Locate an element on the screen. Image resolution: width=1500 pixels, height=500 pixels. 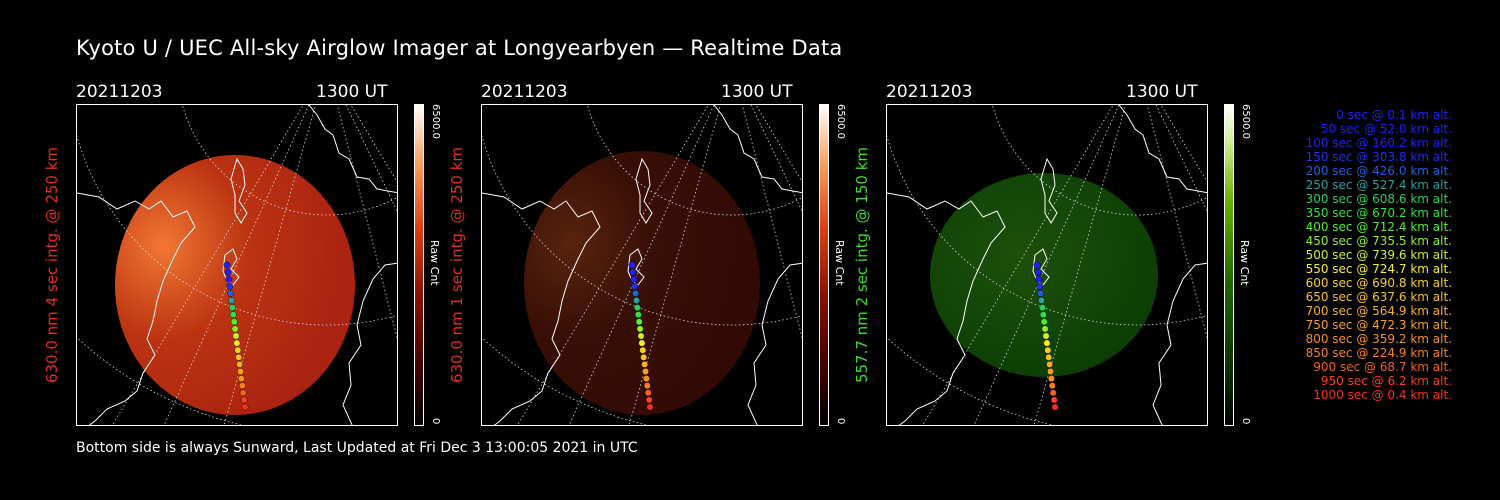
legend-row: 100 sec @ 160.2 km alt. is located at coordinates (1378, 143).